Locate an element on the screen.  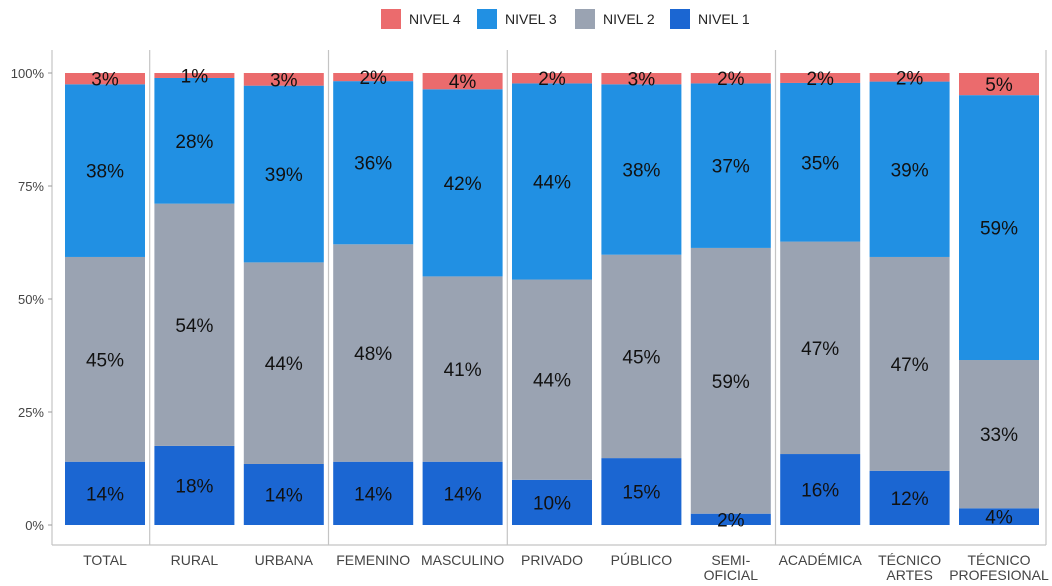
data-label: 37% is located at coordinates (731, 167).